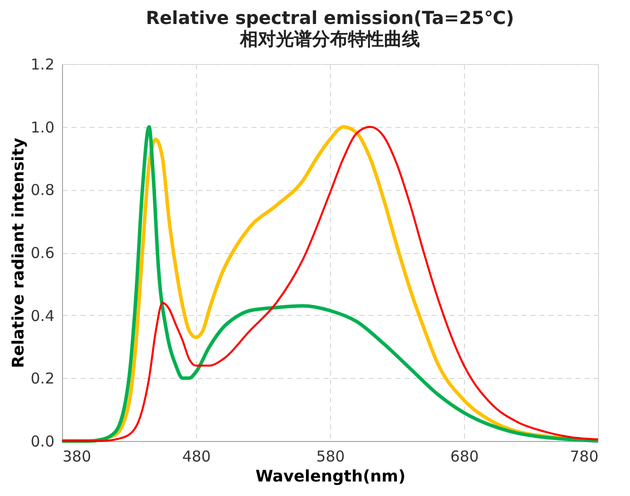 Image resolution: width=630 pixels, height=496 pixels. I want to click on x-axis-title: Wavelength(nm), so click(330, 476).